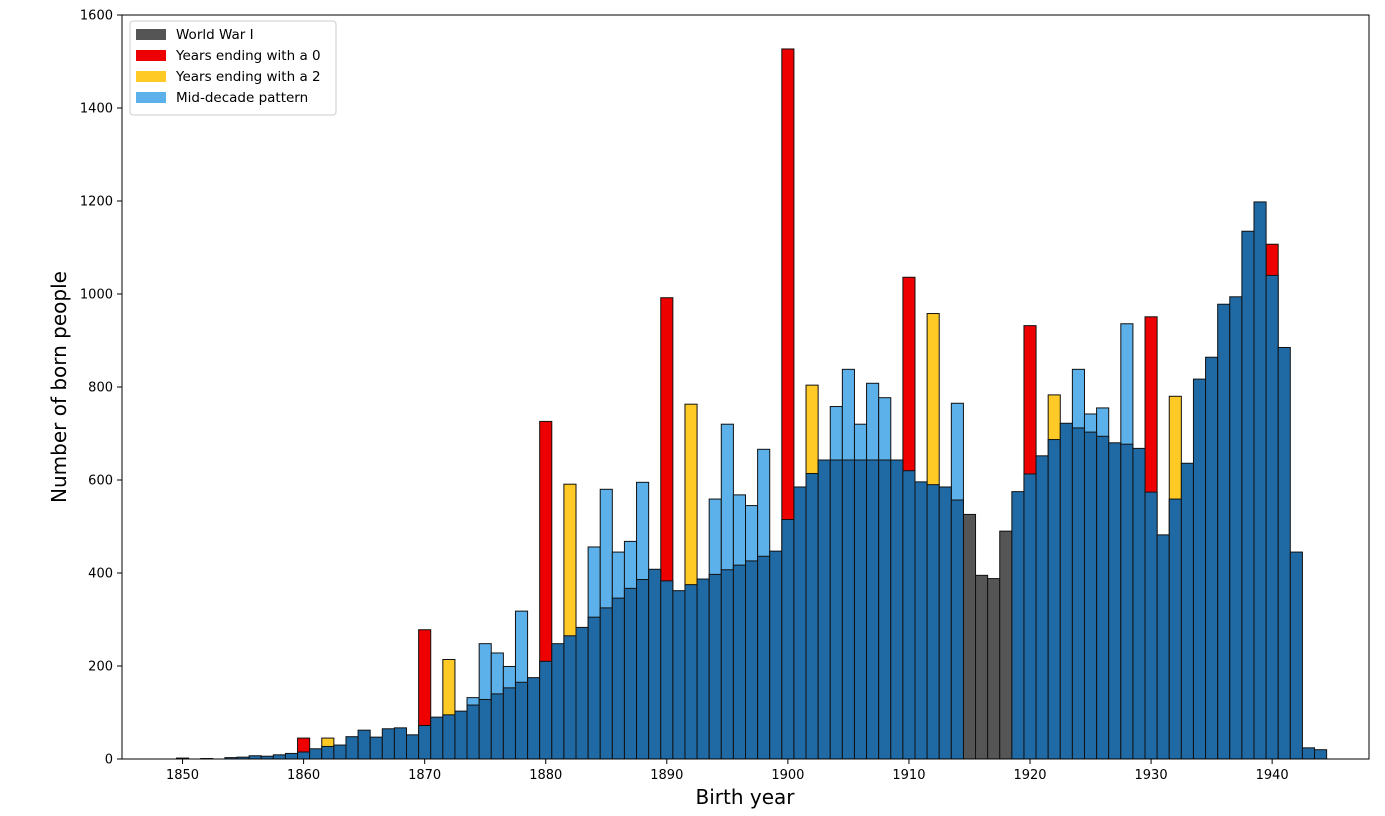  Describe the element at coordinates (545, 775) in the screenshot. I see `x-tick-label: 1880` at that location.